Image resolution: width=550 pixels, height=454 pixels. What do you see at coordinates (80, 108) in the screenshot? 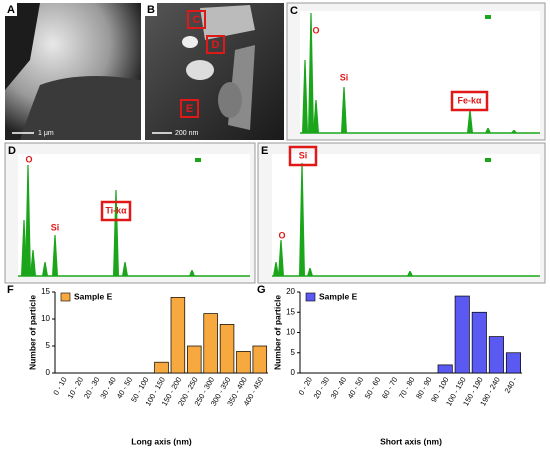
I see `particle-cluster` at bounding box center [80, 108].